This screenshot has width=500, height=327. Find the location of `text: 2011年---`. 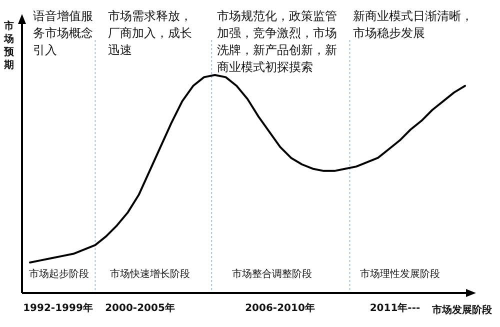

text: 2011年--- is located at coordinates (395, 309).